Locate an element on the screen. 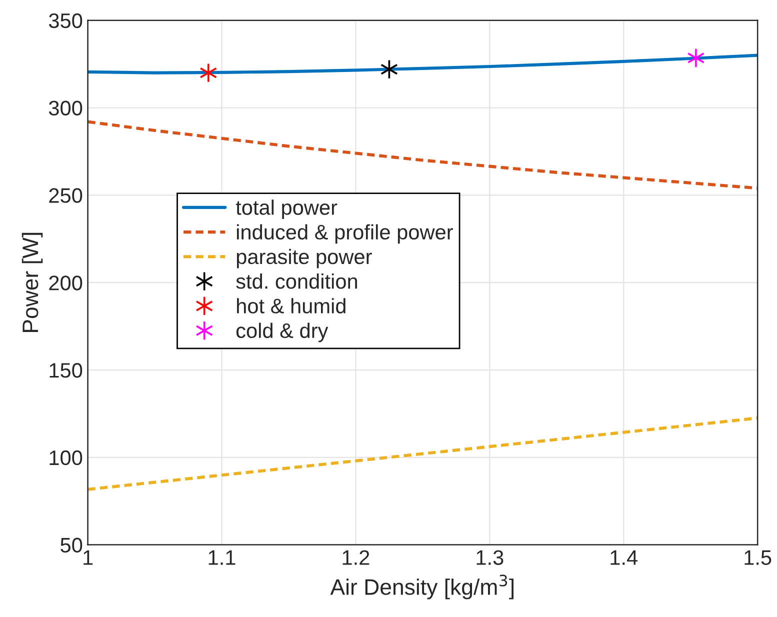 The image size is (777, 617). y-tick-label: 350 is located at coordinates (65, 20).